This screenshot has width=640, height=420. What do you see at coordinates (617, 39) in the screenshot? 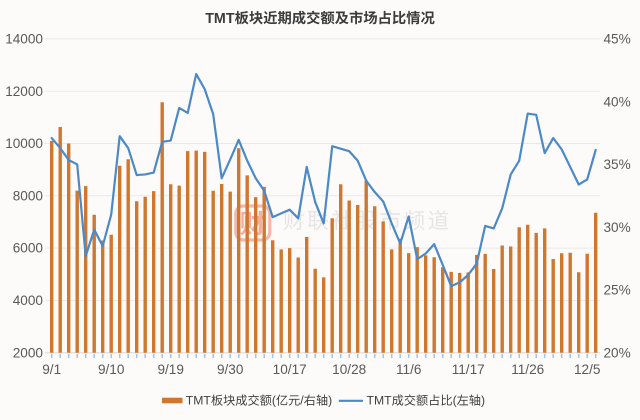
I see `svg-text: 45%` at bounding box center [617, 39].